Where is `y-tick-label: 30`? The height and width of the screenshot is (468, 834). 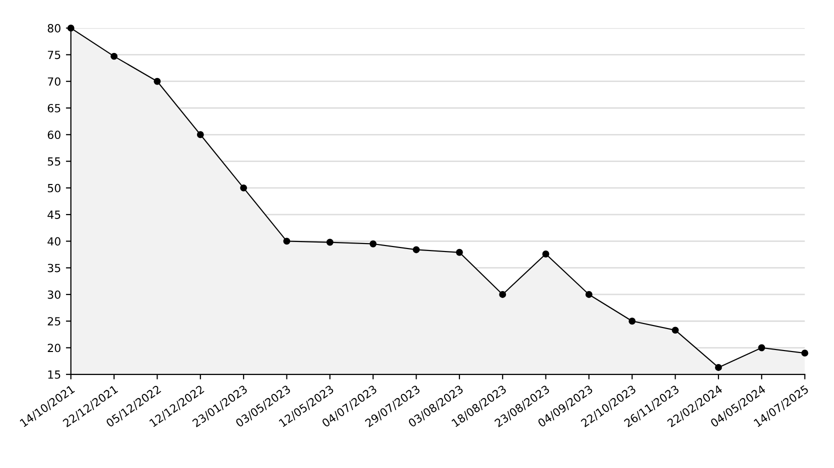
y-tick-label: 30 is located at coordinates (54, 294).